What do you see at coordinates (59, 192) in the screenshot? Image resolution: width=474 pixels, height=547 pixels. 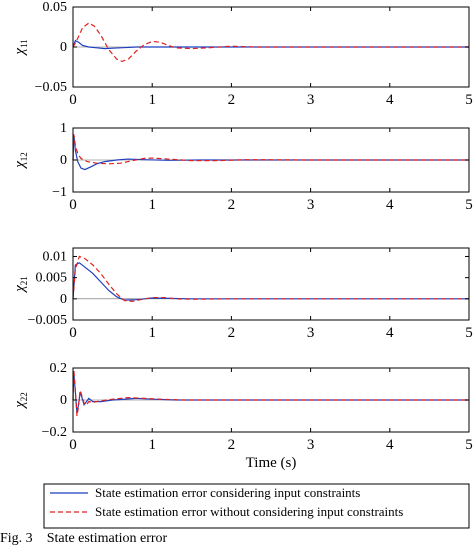 I see `y-tick-label: −1` at bounding box center [59, 192].